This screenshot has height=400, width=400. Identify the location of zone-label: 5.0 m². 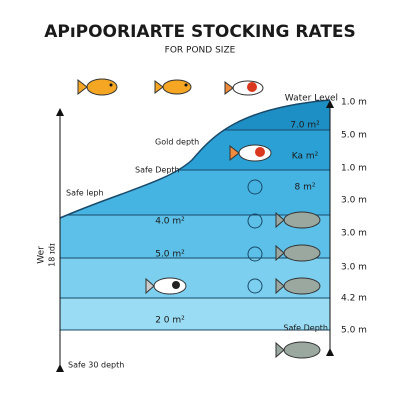
(170, 255).